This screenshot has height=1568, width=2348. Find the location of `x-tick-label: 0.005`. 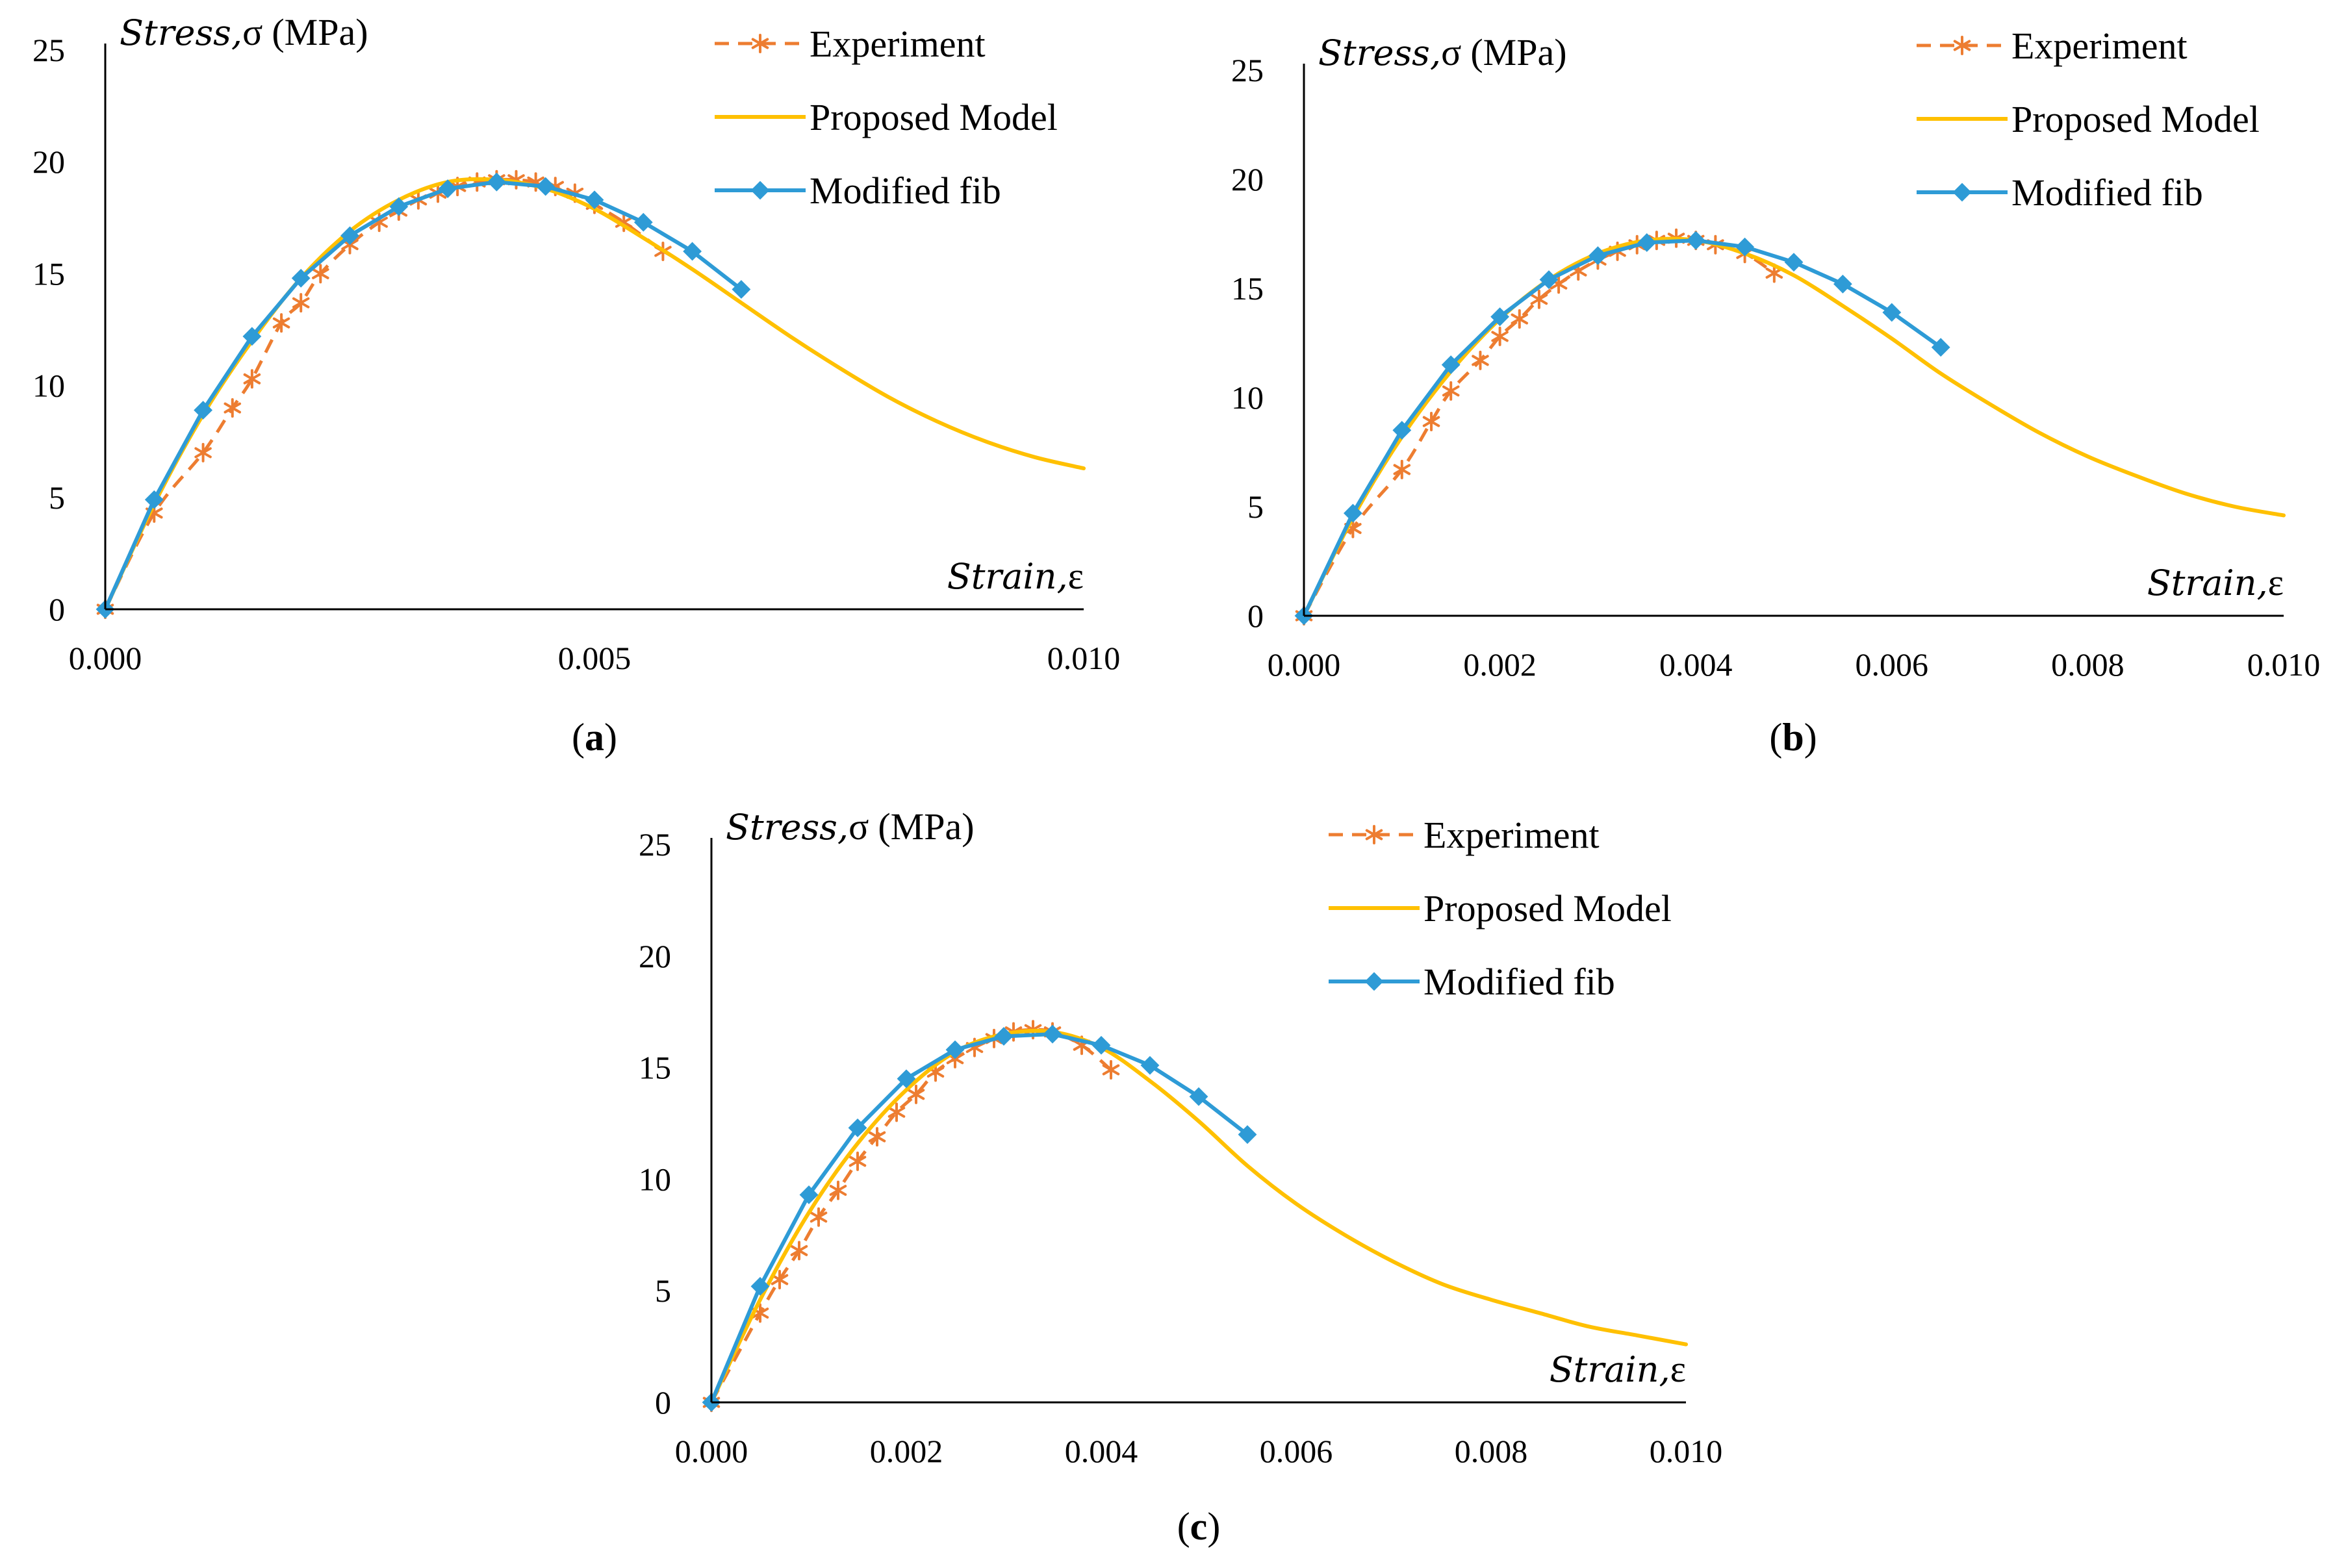

x-tick-label: 0.005 is located at coordinates (595, 658).